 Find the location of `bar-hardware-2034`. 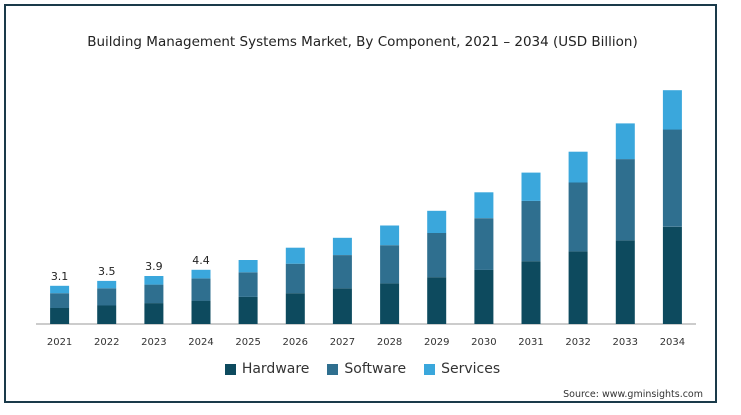

bar-hardware-2034 is located at coordinates (672, 275).